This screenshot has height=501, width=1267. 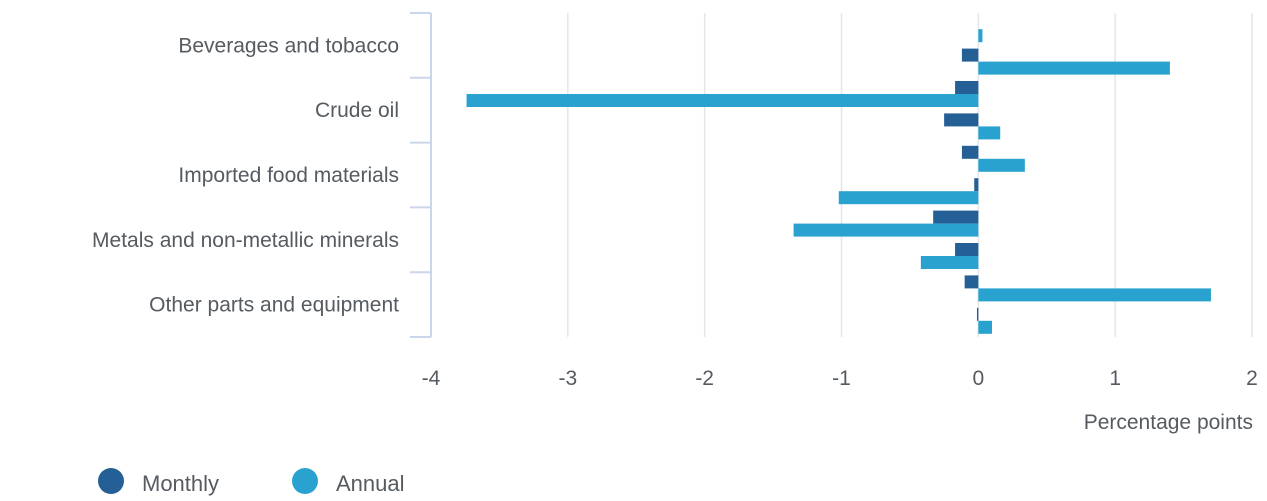 What do you see at coordinates (431, 378) in the screenshot?
I see `x-tick-label: -4` at bounding box center [431, 378].